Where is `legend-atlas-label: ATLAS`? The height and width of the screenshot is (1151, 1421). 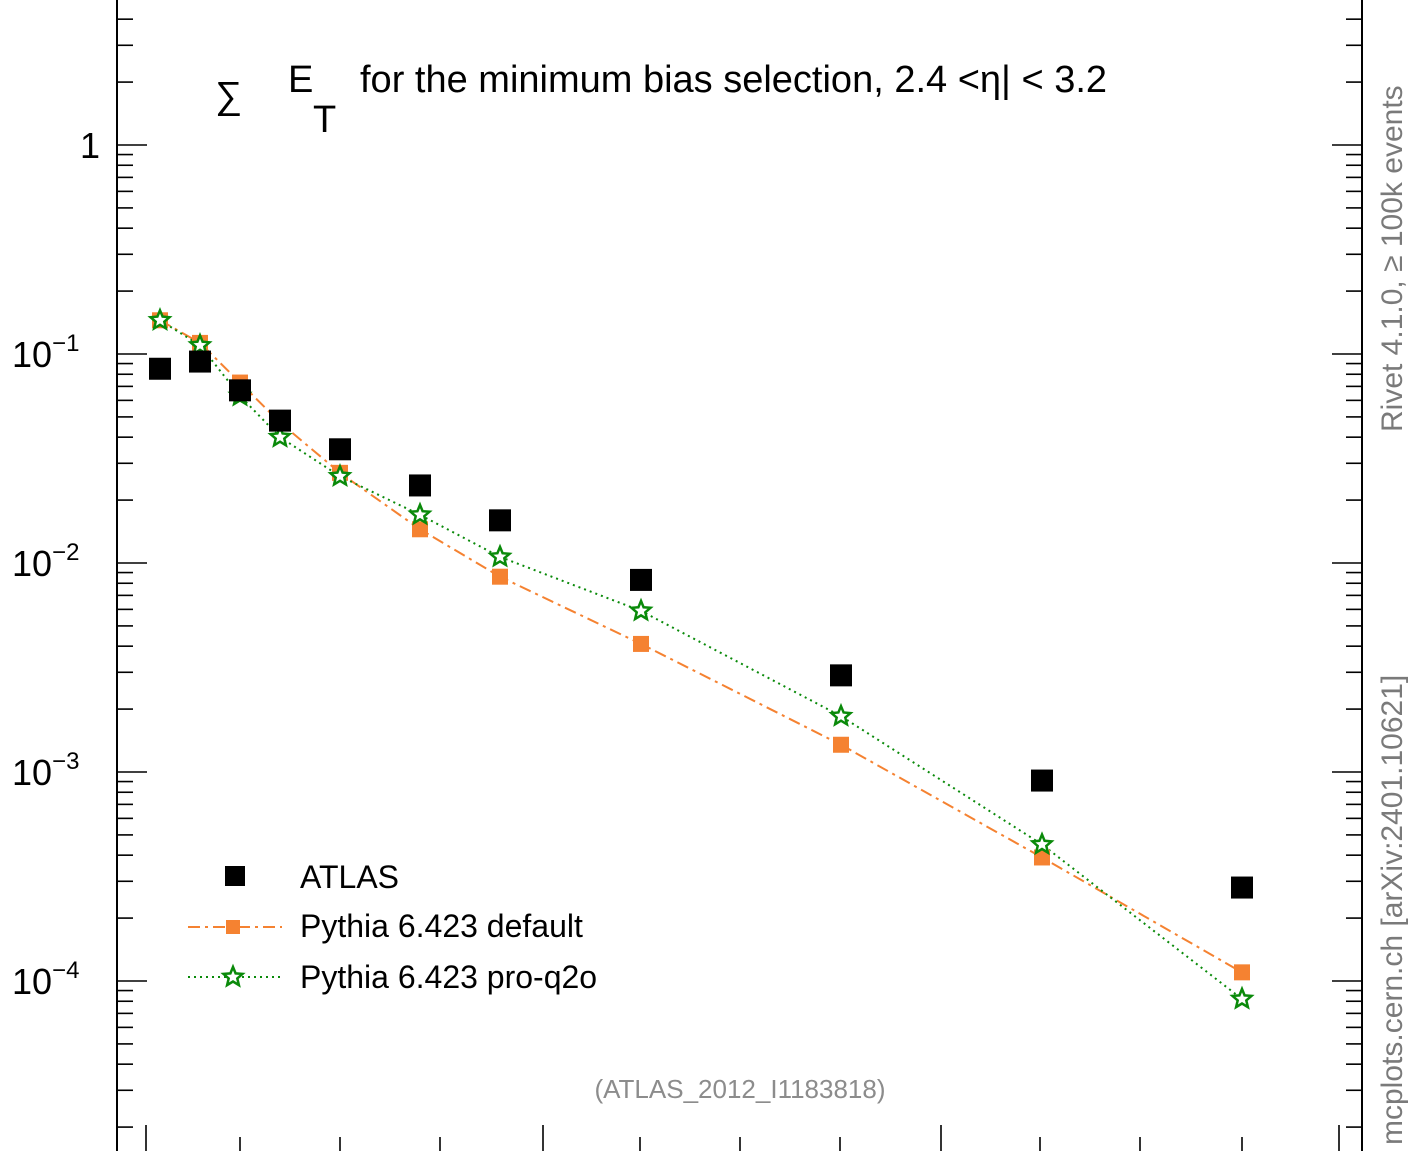 legend-atlas-label: ATLAS is located at coordinates (349, 877).